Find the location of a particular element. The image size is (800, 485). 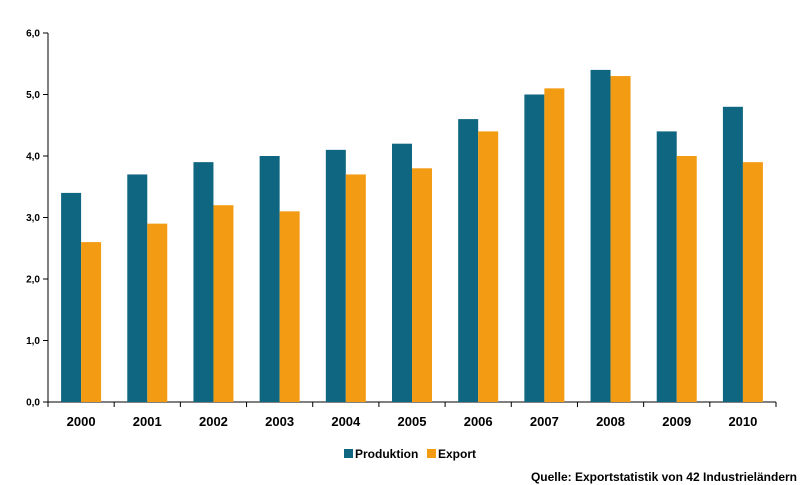

y-tick-label: 5,0 is located at coordinates (33, 95).